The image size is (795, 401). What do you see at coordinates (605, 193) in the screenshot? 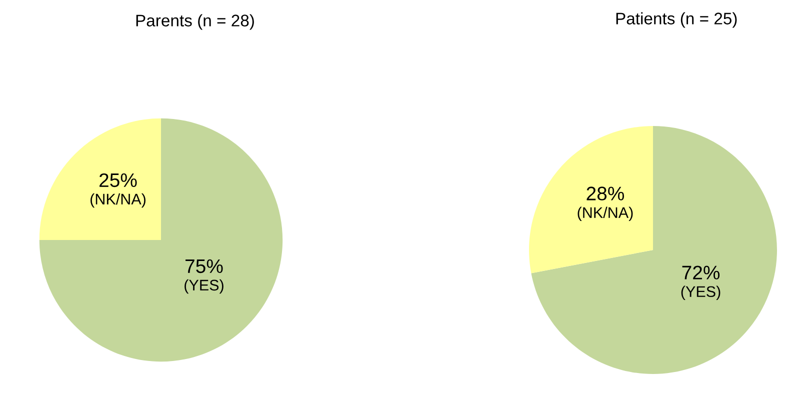
I see `data-label: 28%` at bounding box center [605, 193].